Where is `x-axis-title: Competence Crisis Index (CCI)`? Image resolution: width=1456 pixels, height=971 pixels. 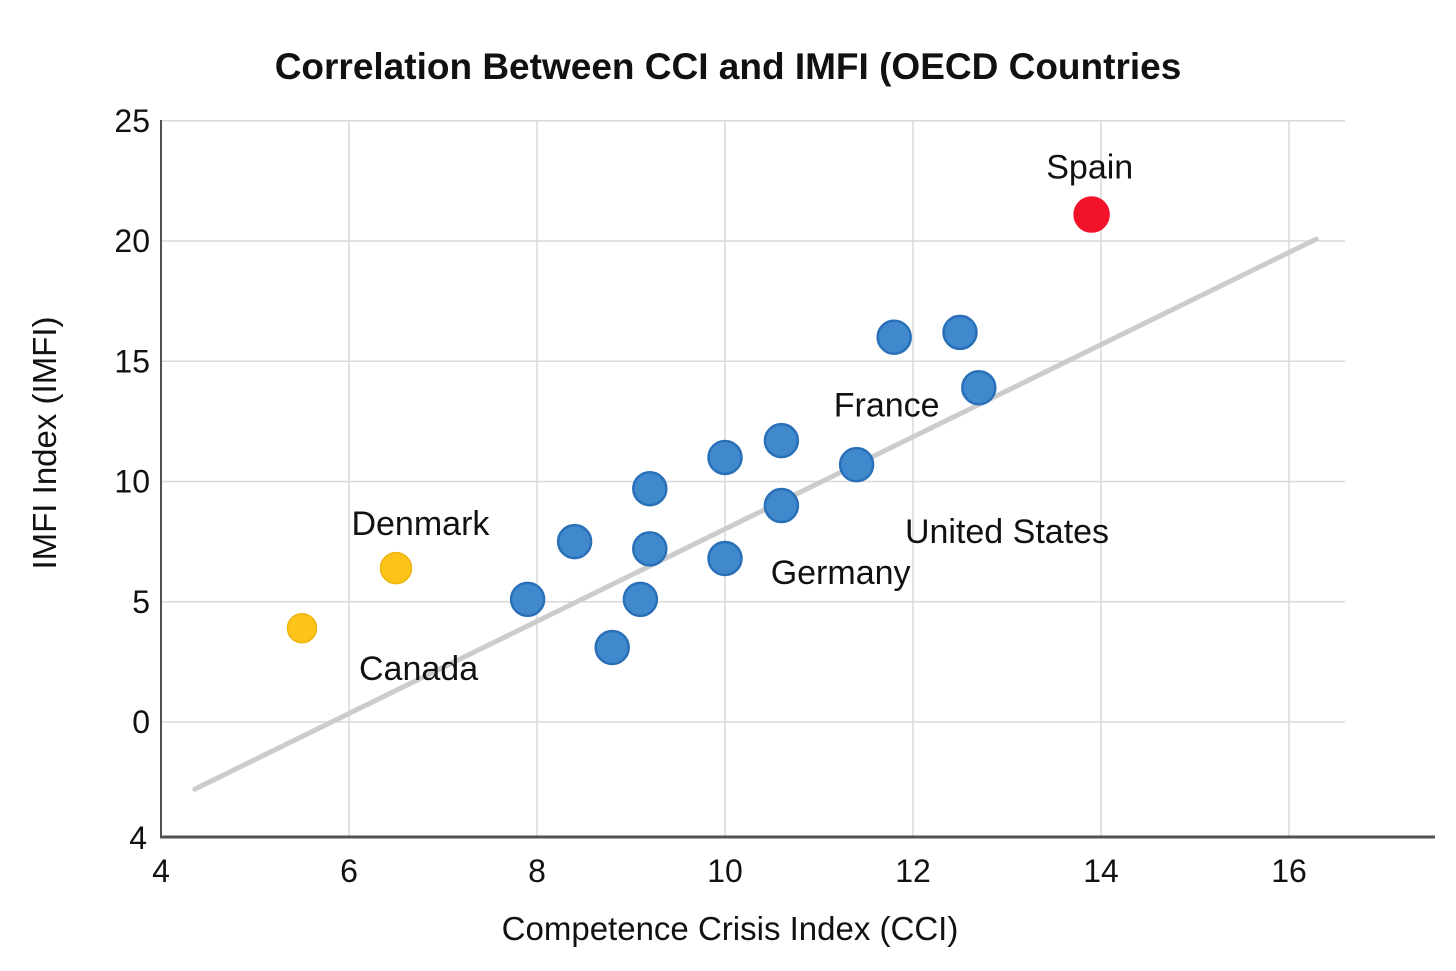 x-axis-title: Competence Crisis Index (CCI) is located at coordinates (730, 928).